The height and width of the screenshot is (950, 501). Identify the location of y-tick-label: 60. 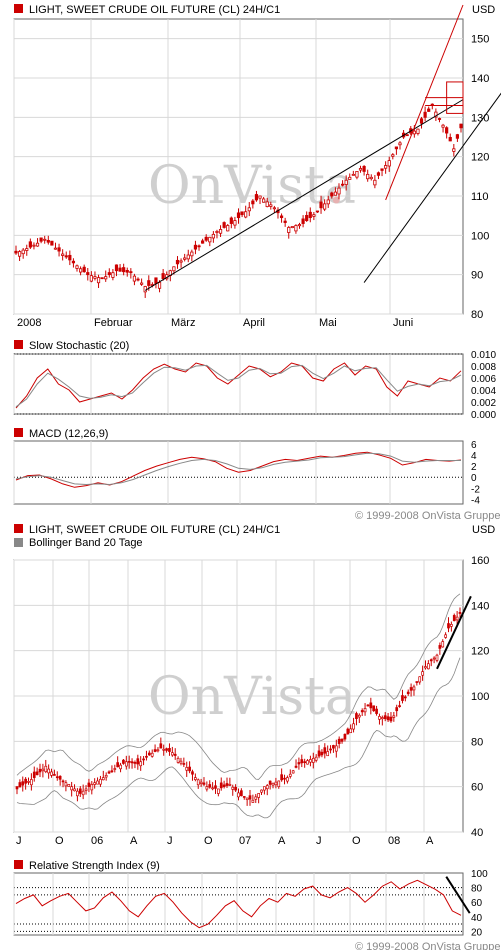
(477, 788).